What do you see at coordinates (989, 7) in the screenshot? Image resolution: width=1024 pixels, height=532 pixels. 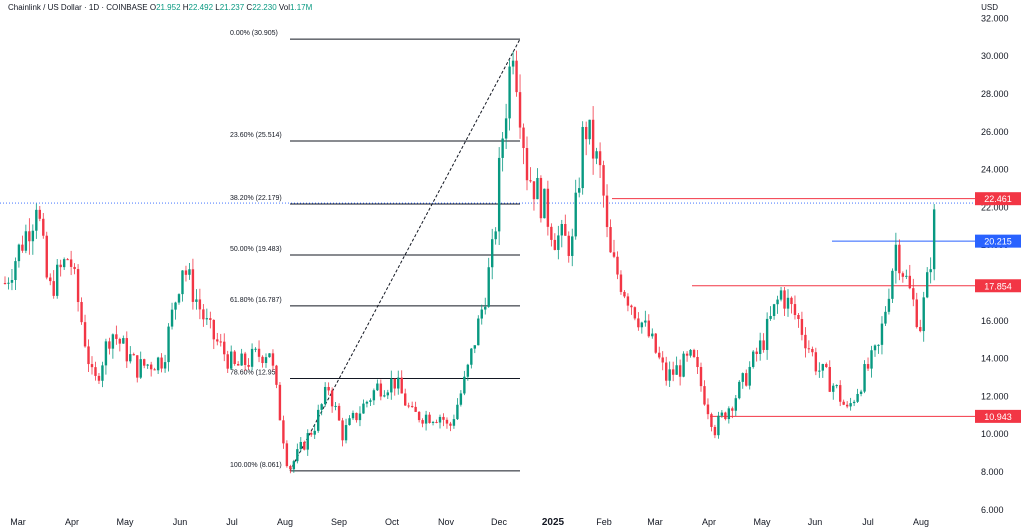 I see `currency-label: USD` at bounding box center [989, 7].